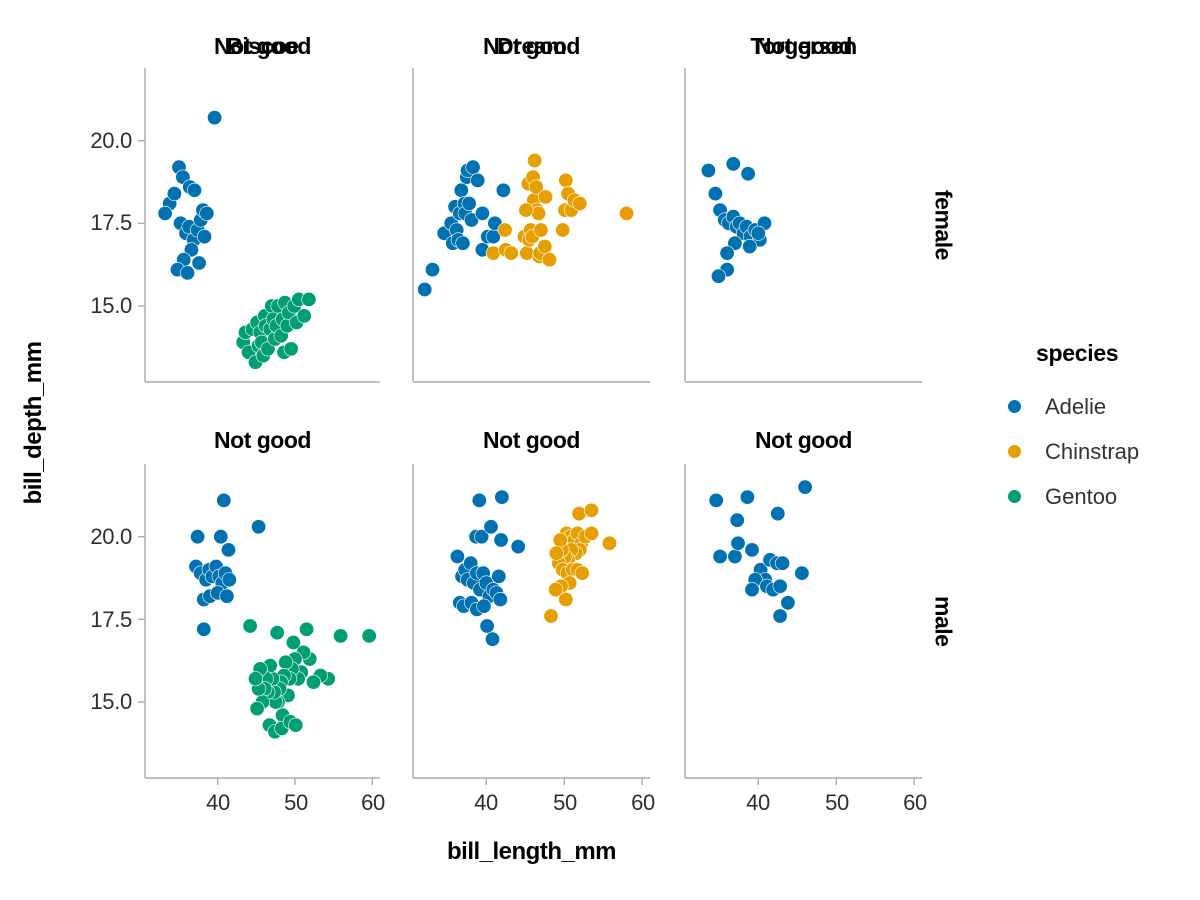 Image resolution: width=1200 pixels, height=900 pixels. I want to click on row-strip-male-label: male, so click(943, 621).